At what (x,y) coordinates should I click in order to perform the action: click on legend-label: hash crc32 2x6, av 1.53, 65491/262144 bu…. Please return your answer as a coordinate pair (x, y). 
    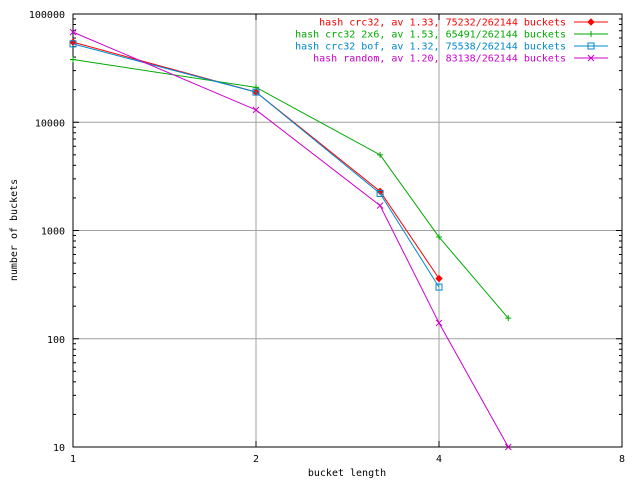
    Looking at the image, I should click on (430, 35).